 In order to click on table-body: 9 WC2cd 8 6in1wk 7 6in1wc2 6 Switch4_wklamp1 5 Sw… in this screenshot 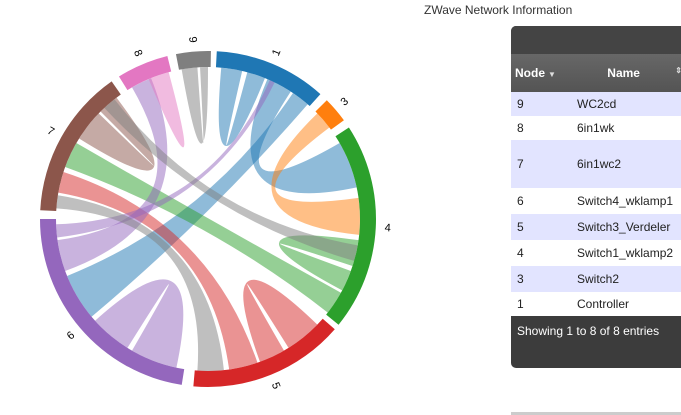, I will do `click(596, 204)`.